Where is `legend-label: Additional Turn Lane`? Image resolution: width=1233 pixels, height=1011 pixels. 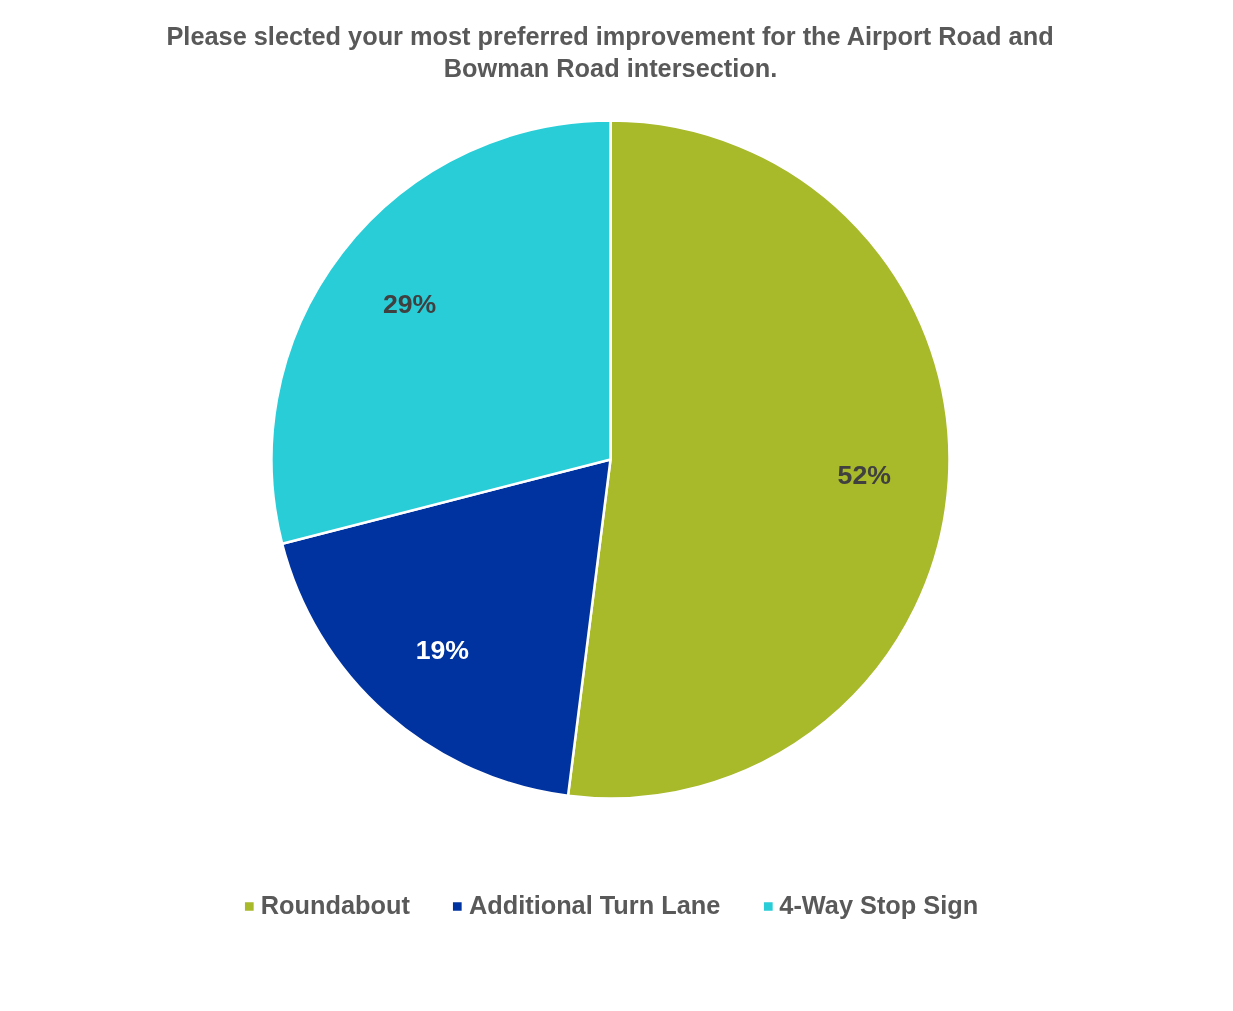
legend-label: Additional Turn Lane is located at coordinates (594, 905).